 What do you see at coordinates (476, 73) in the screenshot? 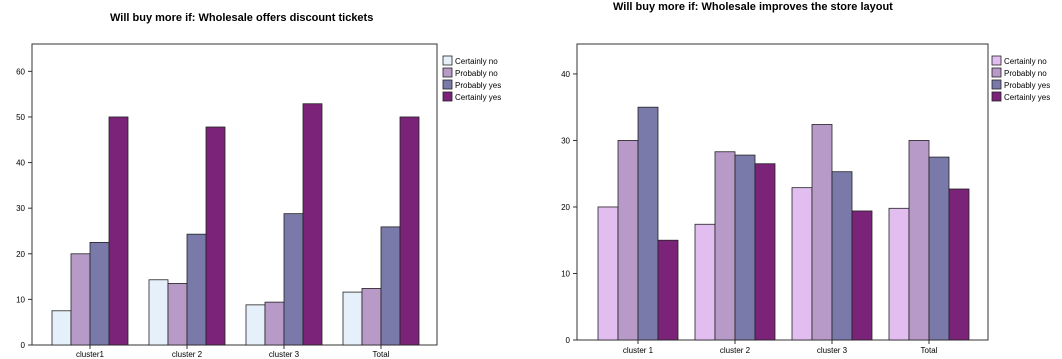
I see `chart-1-legend-label: Probably no` at bounding box center [476, 73].